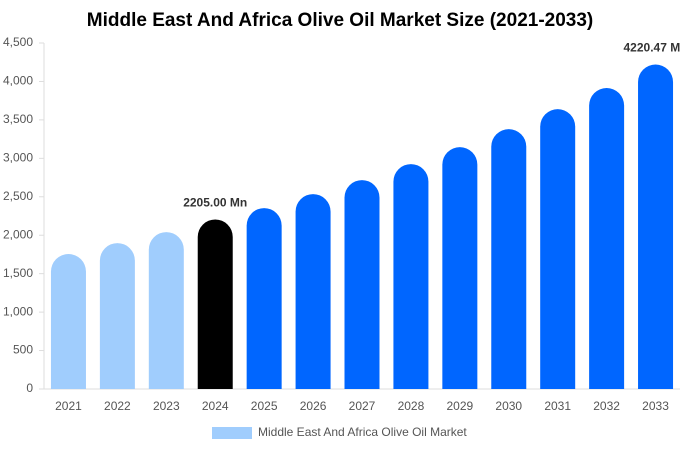 The width and height of the screenshot is (680, 450). I want to click on x-tick-label: 2023, so click(166, 406).